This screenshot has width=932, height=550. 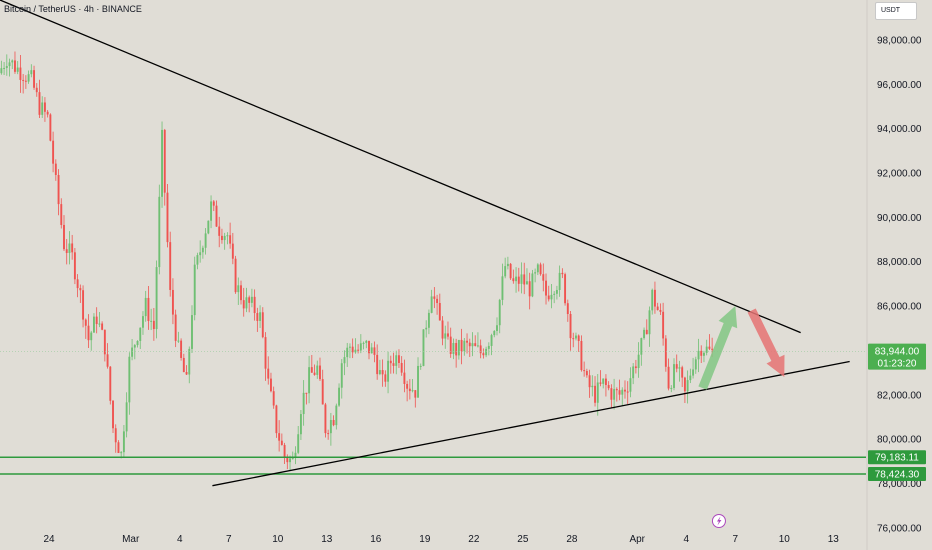 What do you see at coordinates (425, 539) in the screenshot?
I see `x-tick-label: 19` at bounding box center [425, 539].